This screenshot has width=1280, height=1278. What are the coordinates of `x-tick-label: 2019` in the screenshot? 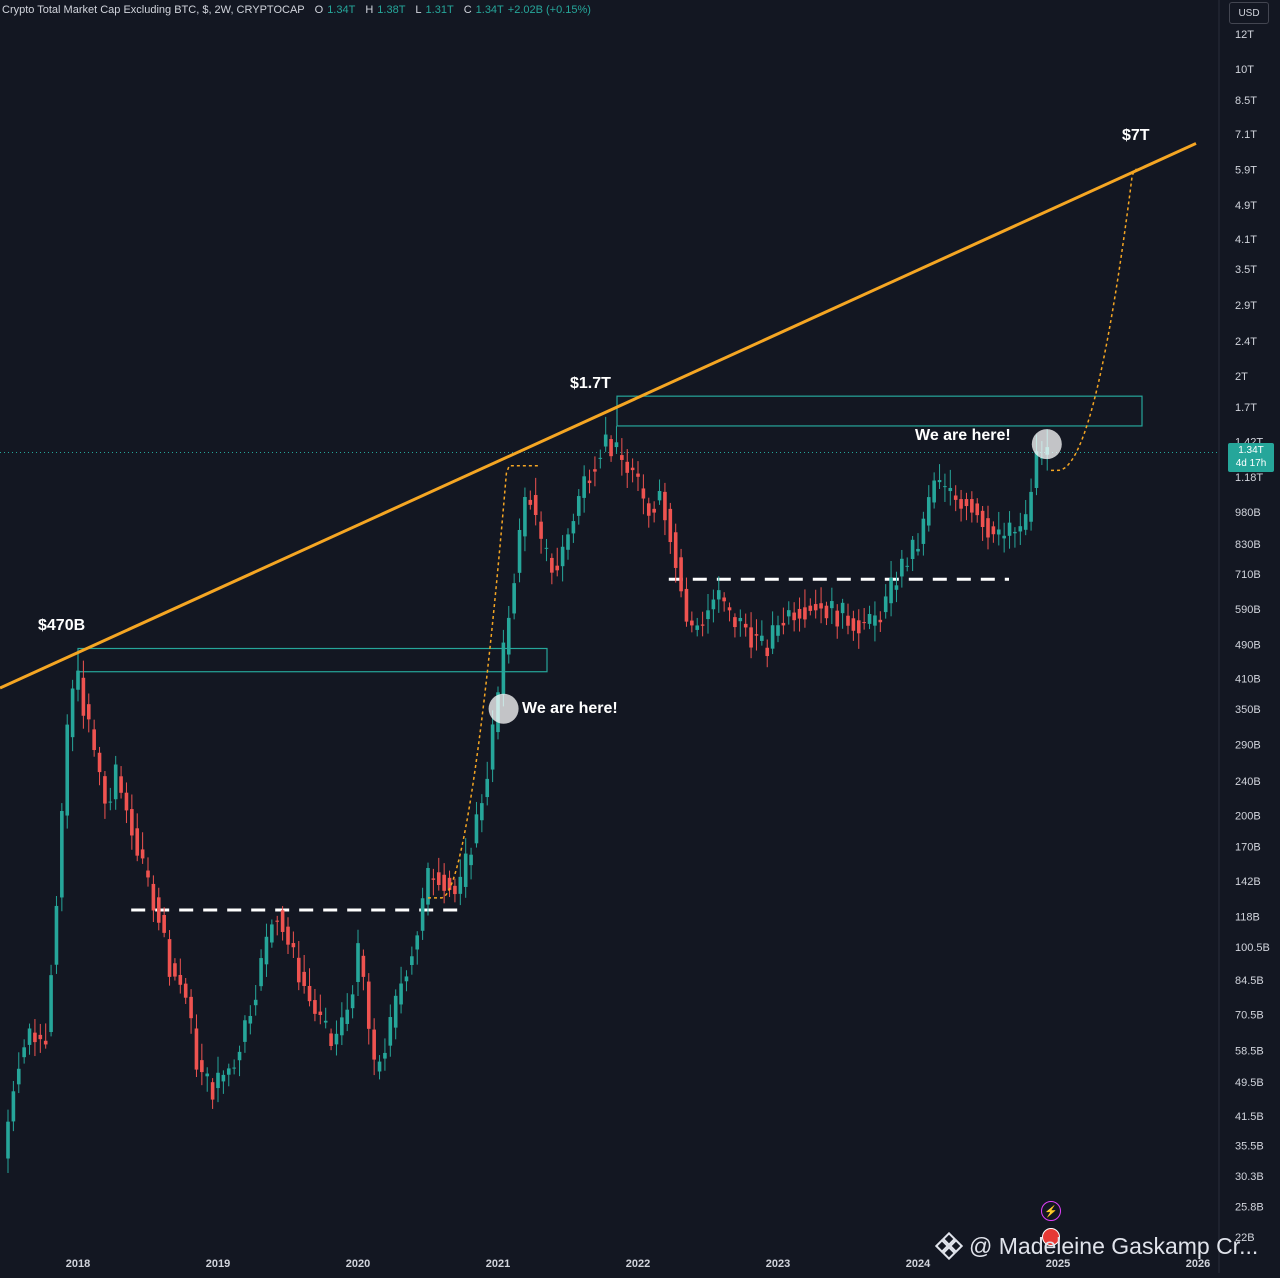 It's located at (218, 1264).